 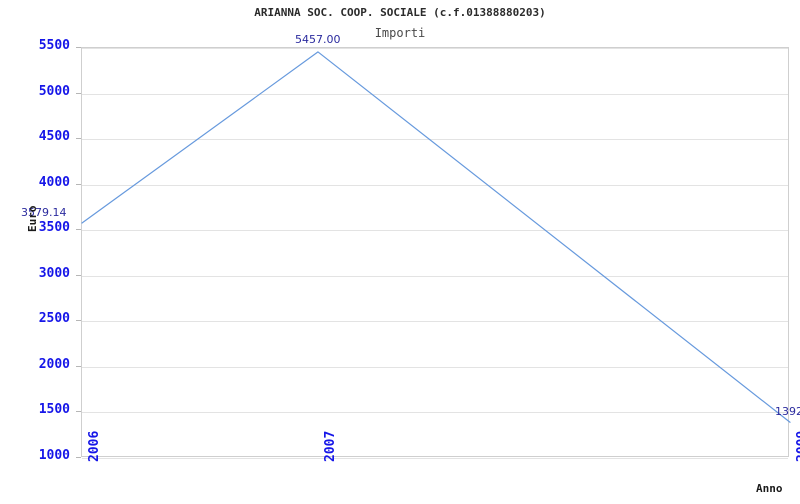 What do you see at coordinates (44, 212) in the screenshot?
I see `point-value-label: 3579.14` at bounding box center [44, 212].